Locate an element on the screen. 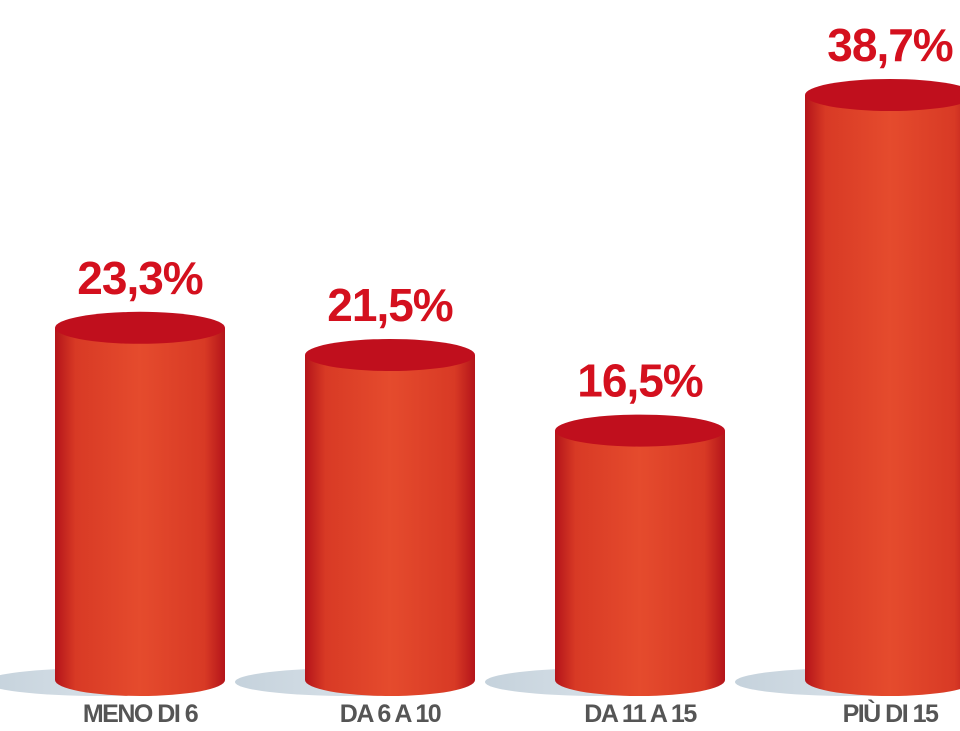 The height and width of the screenshot is (731, 960). x-tick-label: MENO DI 6 is located at coordinates (140, 714).